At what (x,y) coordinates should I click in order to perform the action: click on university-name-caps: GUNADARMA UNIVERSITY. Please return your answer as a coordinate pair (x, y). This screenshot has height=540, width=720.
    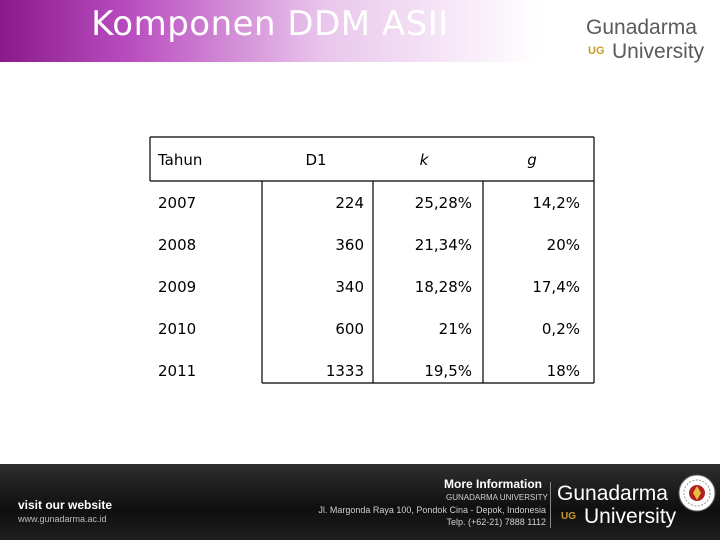
    Looking at the image, I should click on (497, 497).